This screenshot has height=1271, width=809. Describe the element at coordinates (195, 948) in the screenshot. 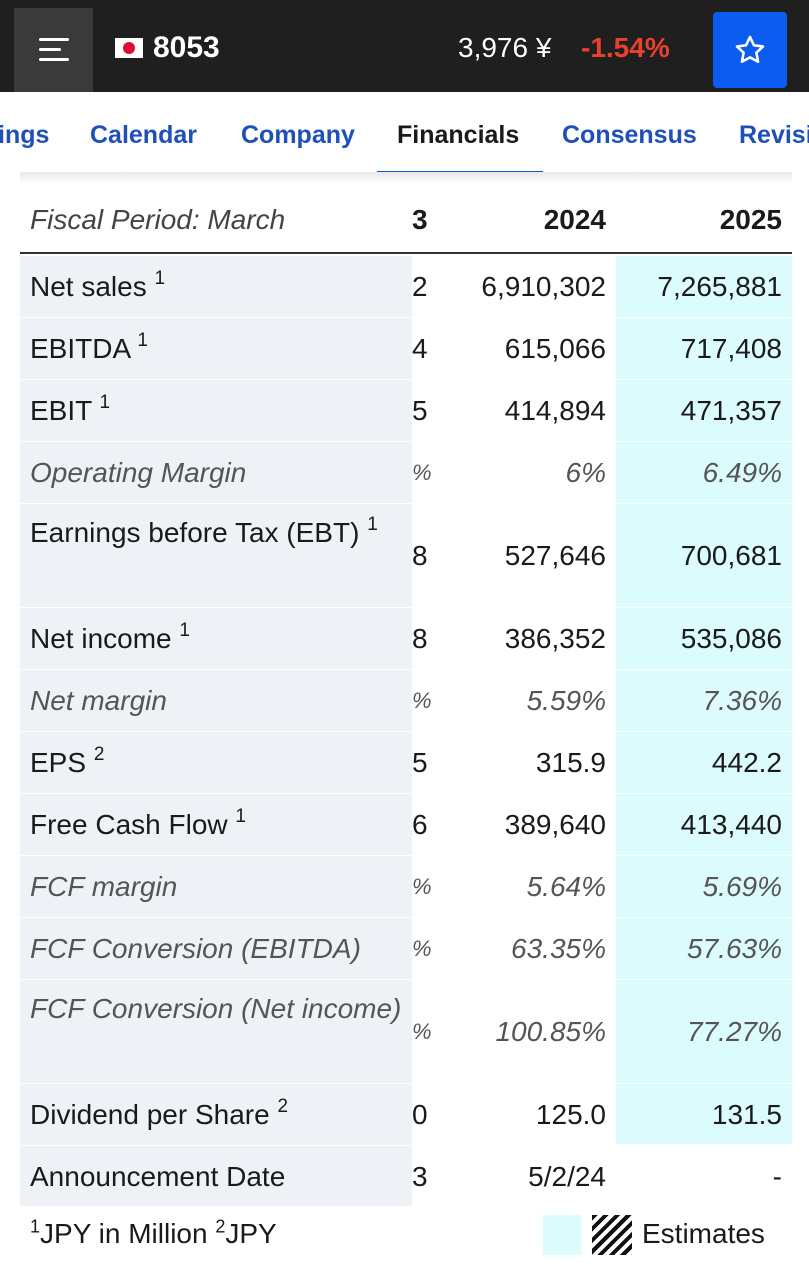

I see `row-label-text: FCF Conversion (EBITDA)` at that location.